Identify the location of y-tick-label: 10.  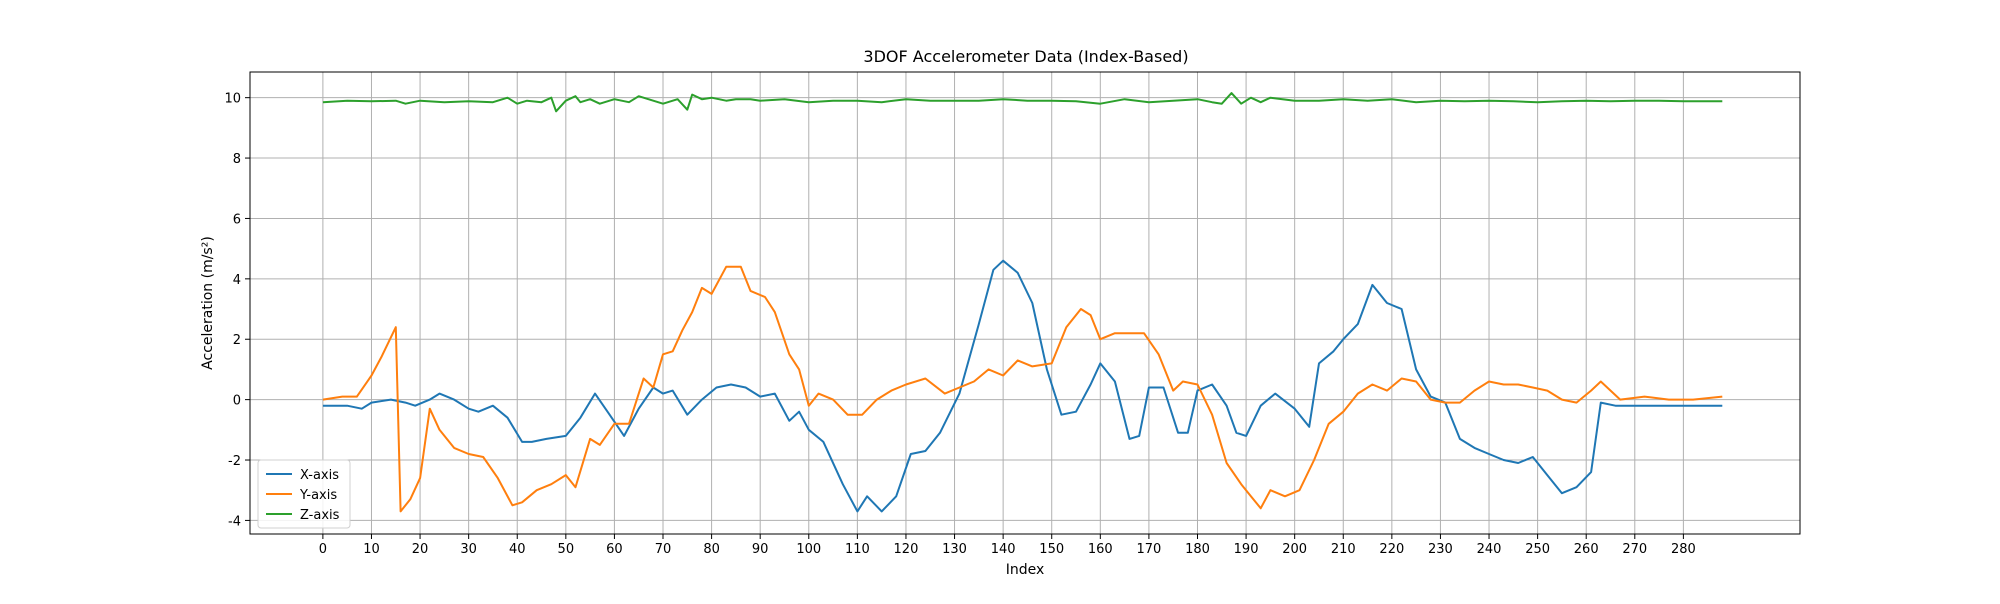
(232, 99).